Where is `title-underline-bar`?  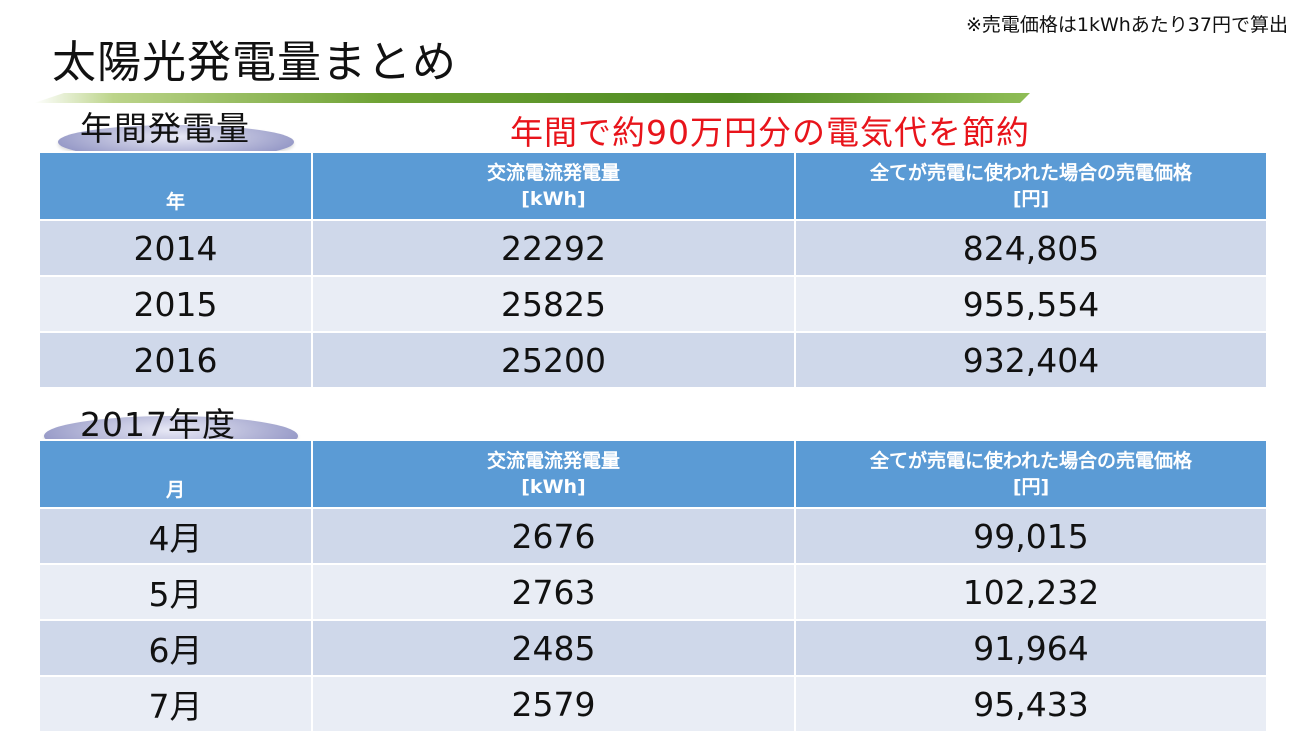
title-underline-bar is located at coordinates (532, 98).